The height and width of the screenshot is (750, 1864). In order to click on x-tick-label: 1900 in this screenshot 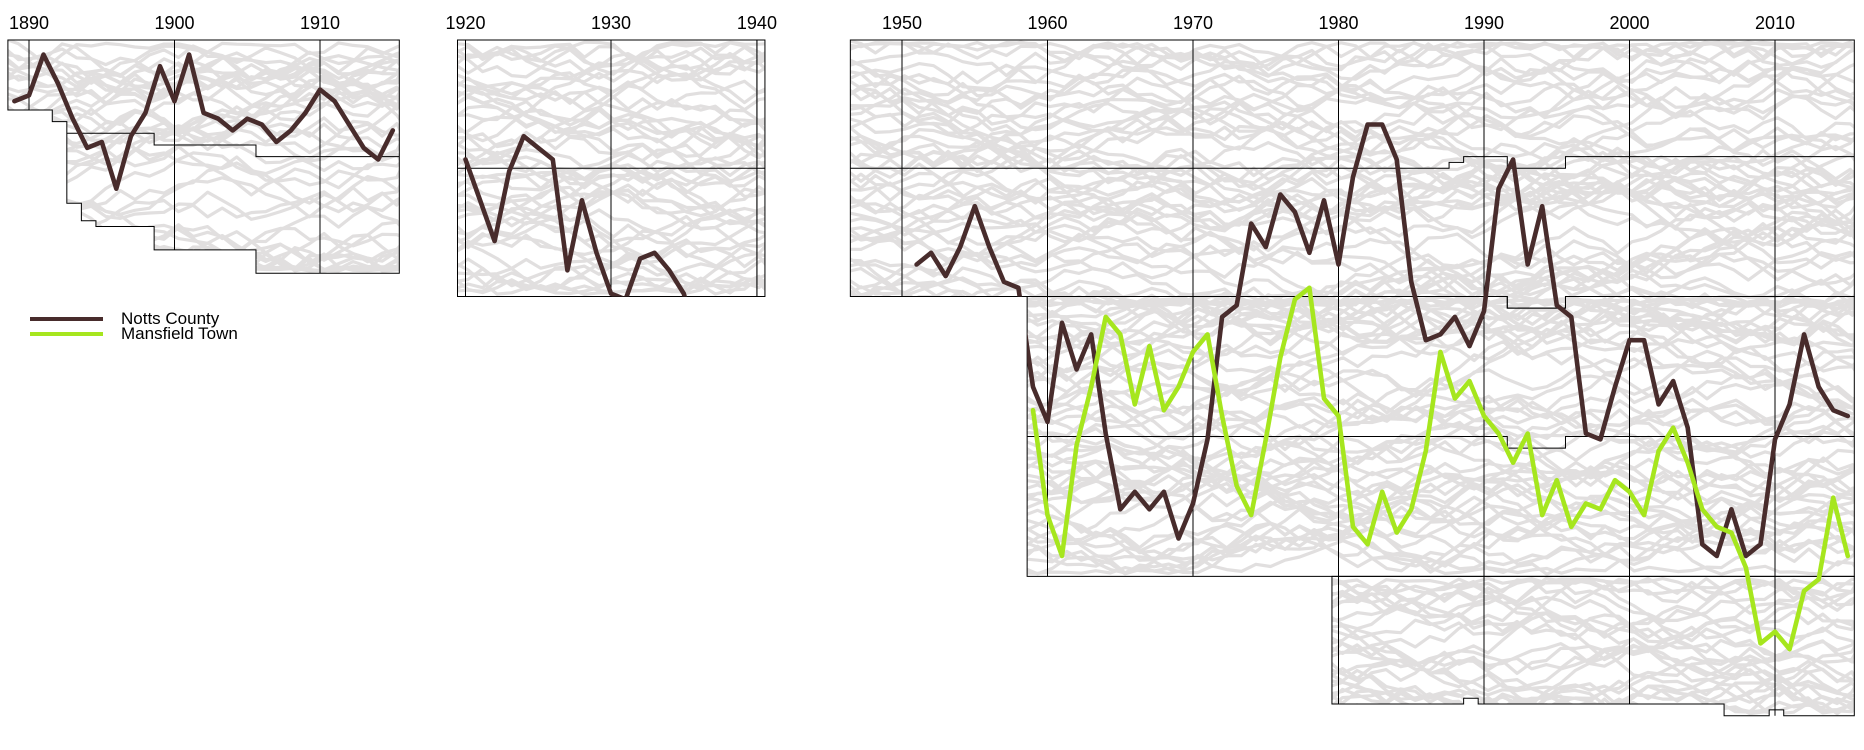, I will do `click(174, 23)`.